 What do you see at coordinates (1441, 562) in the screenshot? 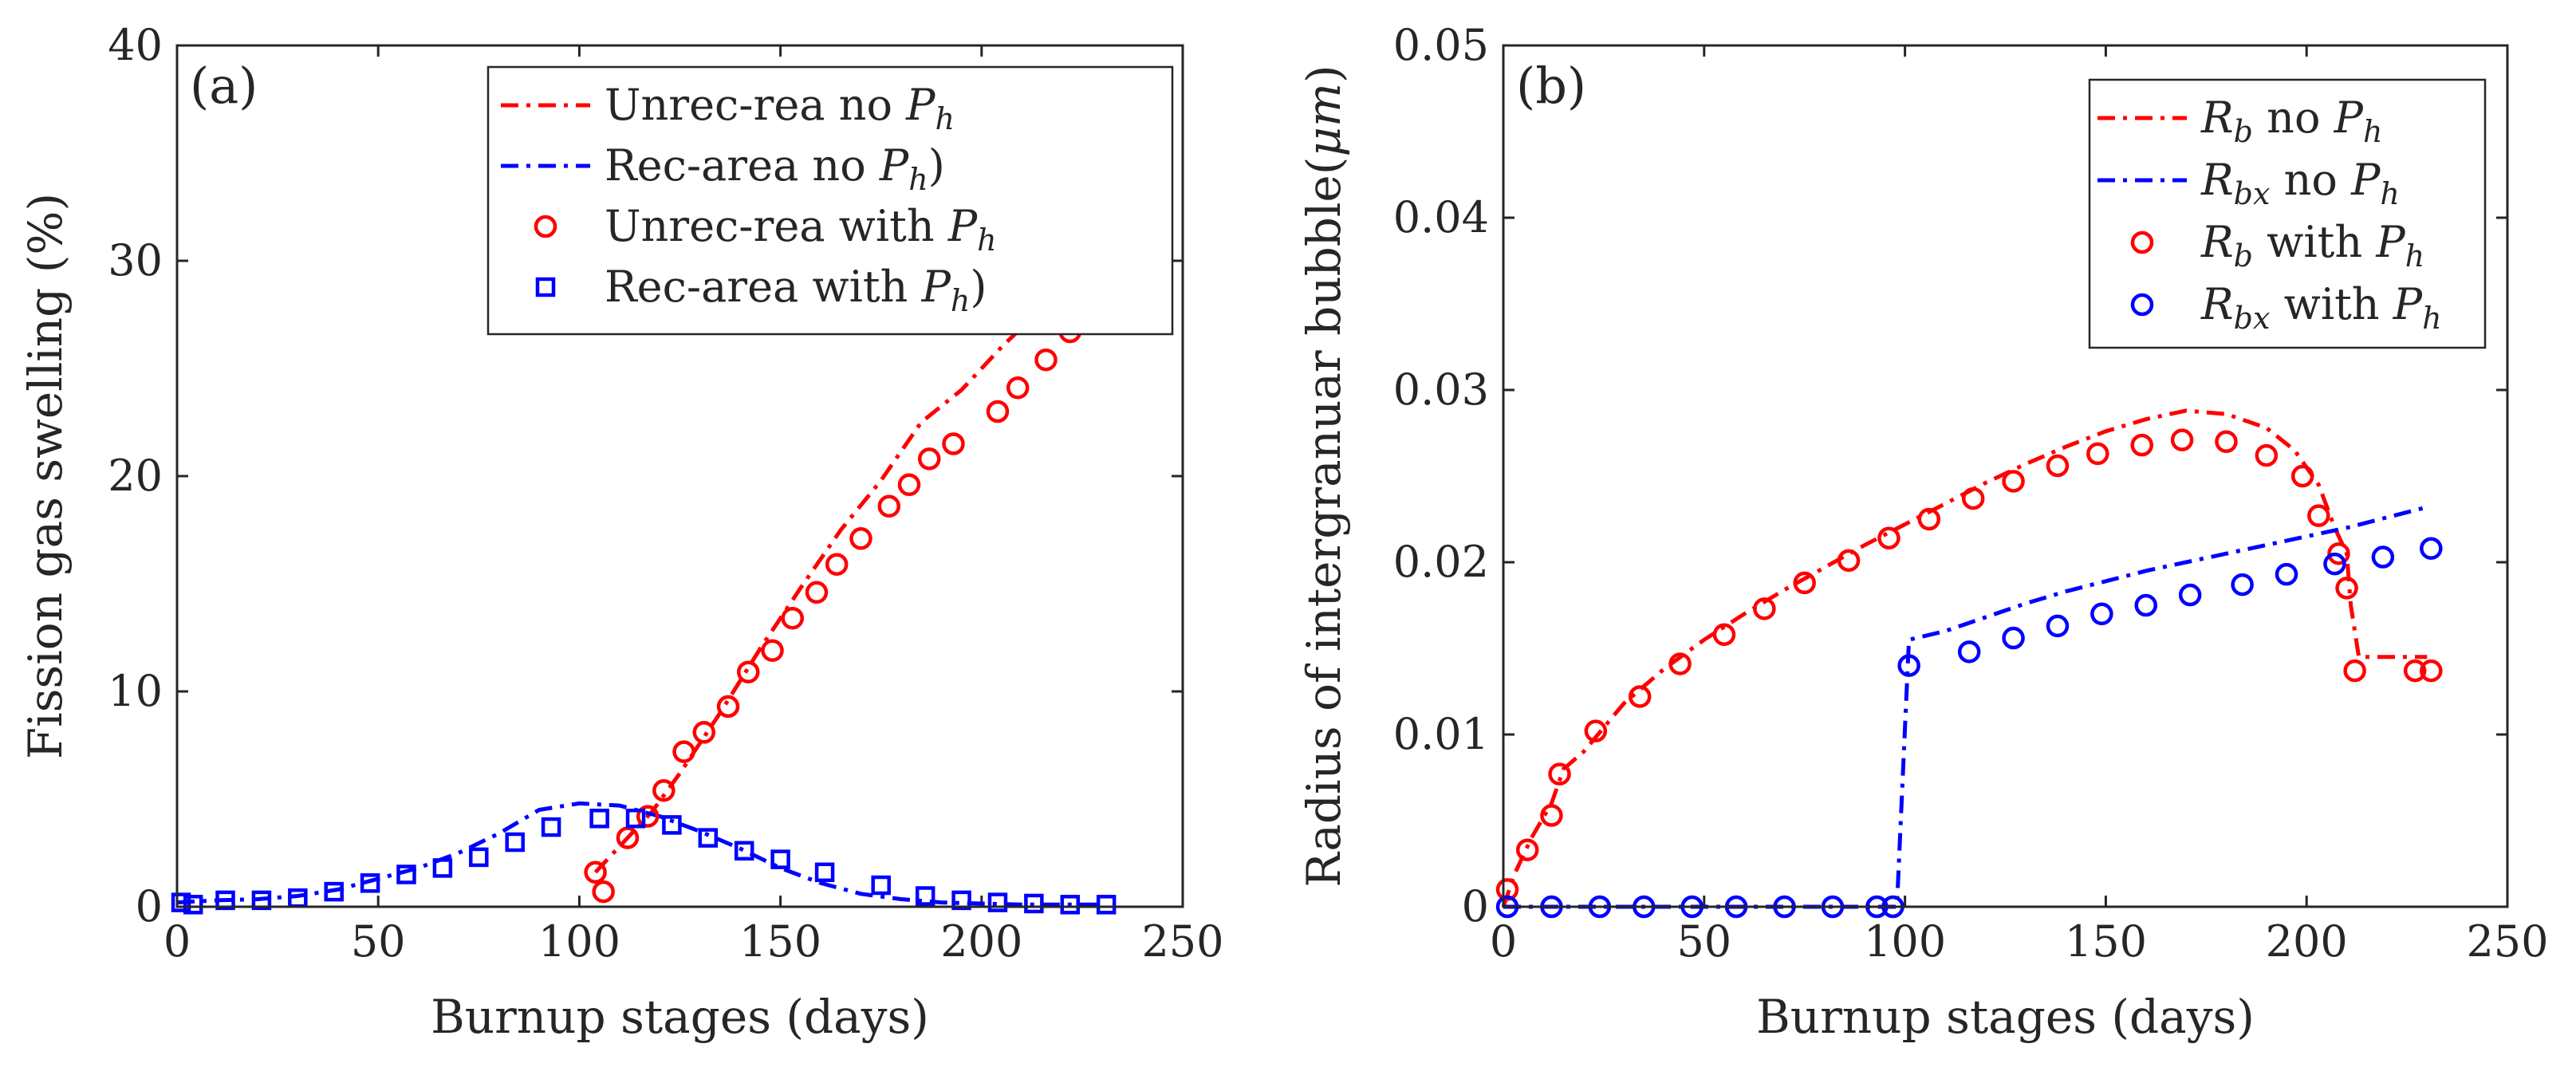
I see `y-tick-label: 0.02` at bounding box center [1441, 562].